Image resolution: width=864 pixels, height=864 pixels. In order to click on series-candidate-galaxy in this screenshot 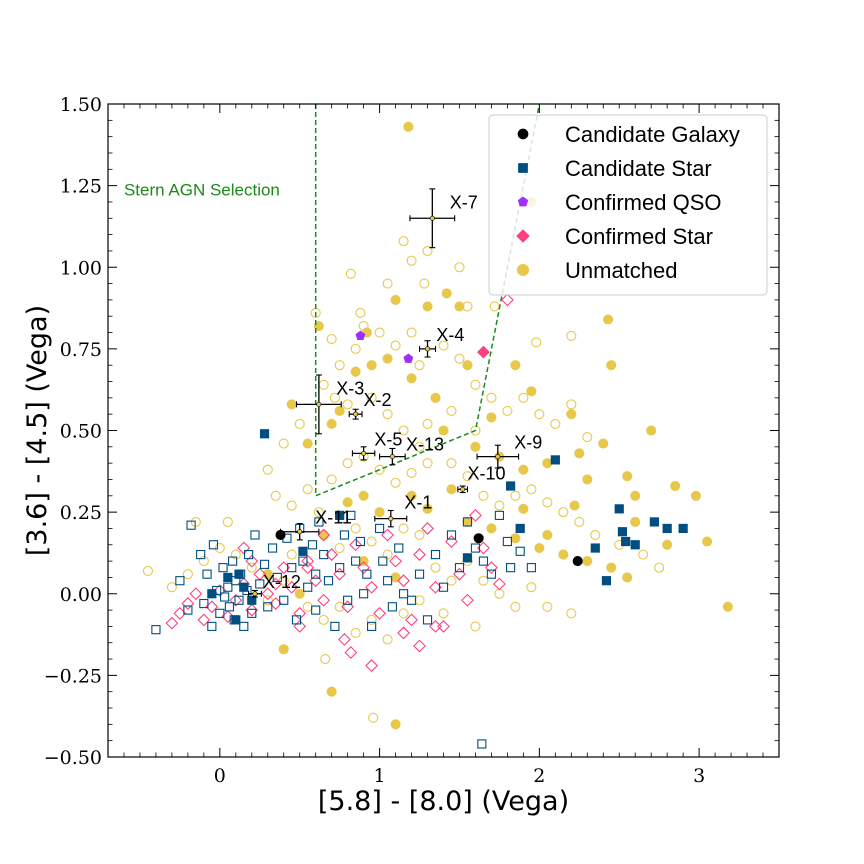, I will do `click(429, 548)`.